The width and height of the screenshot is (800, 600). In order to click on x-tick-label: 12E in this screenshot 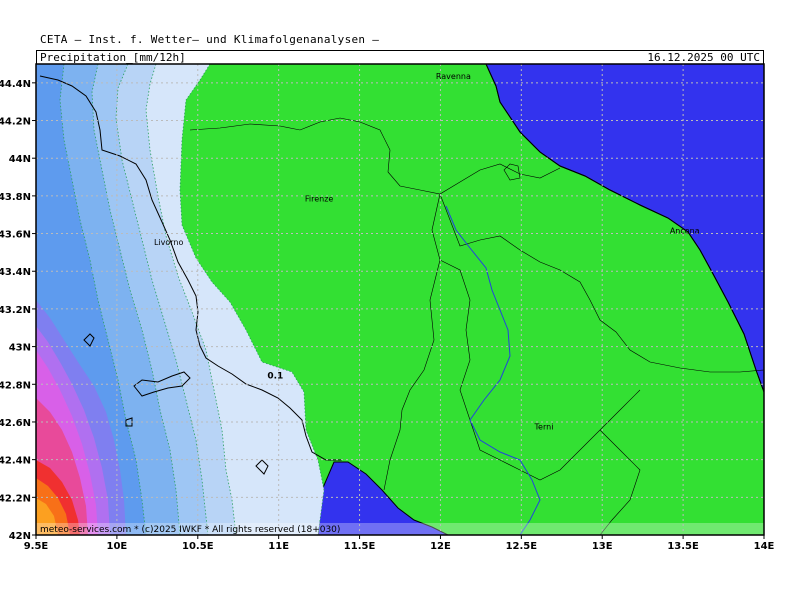, I will do `click(440, 546)`.